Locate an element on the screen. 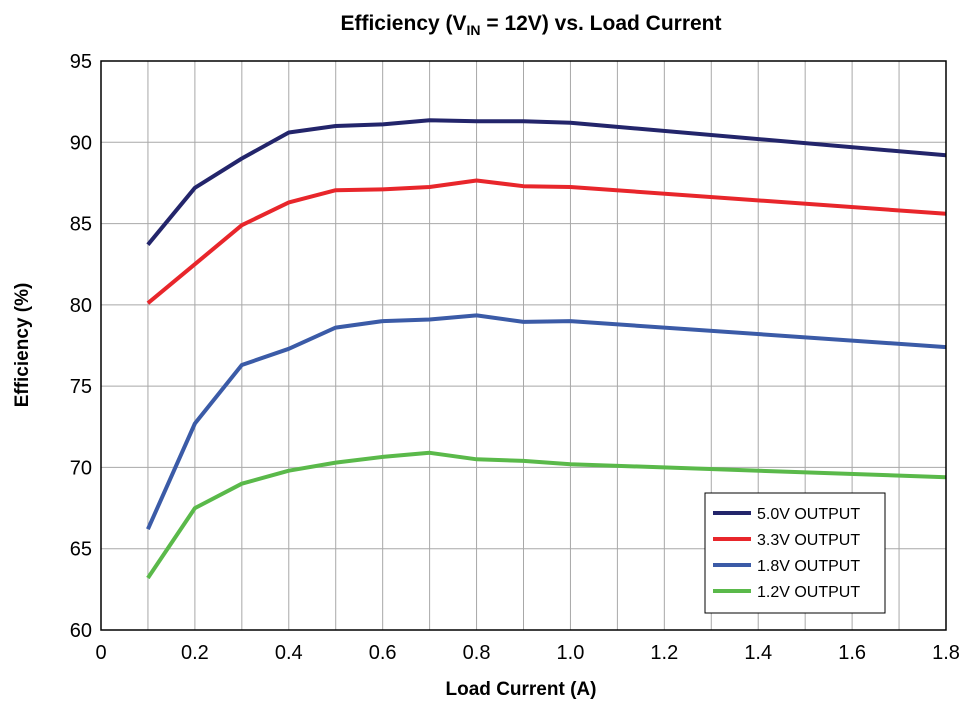 Image resolution: width=959 pixels, height=702 pixels. x-tick-label: 0.4 is located at coordinates (289, 653).